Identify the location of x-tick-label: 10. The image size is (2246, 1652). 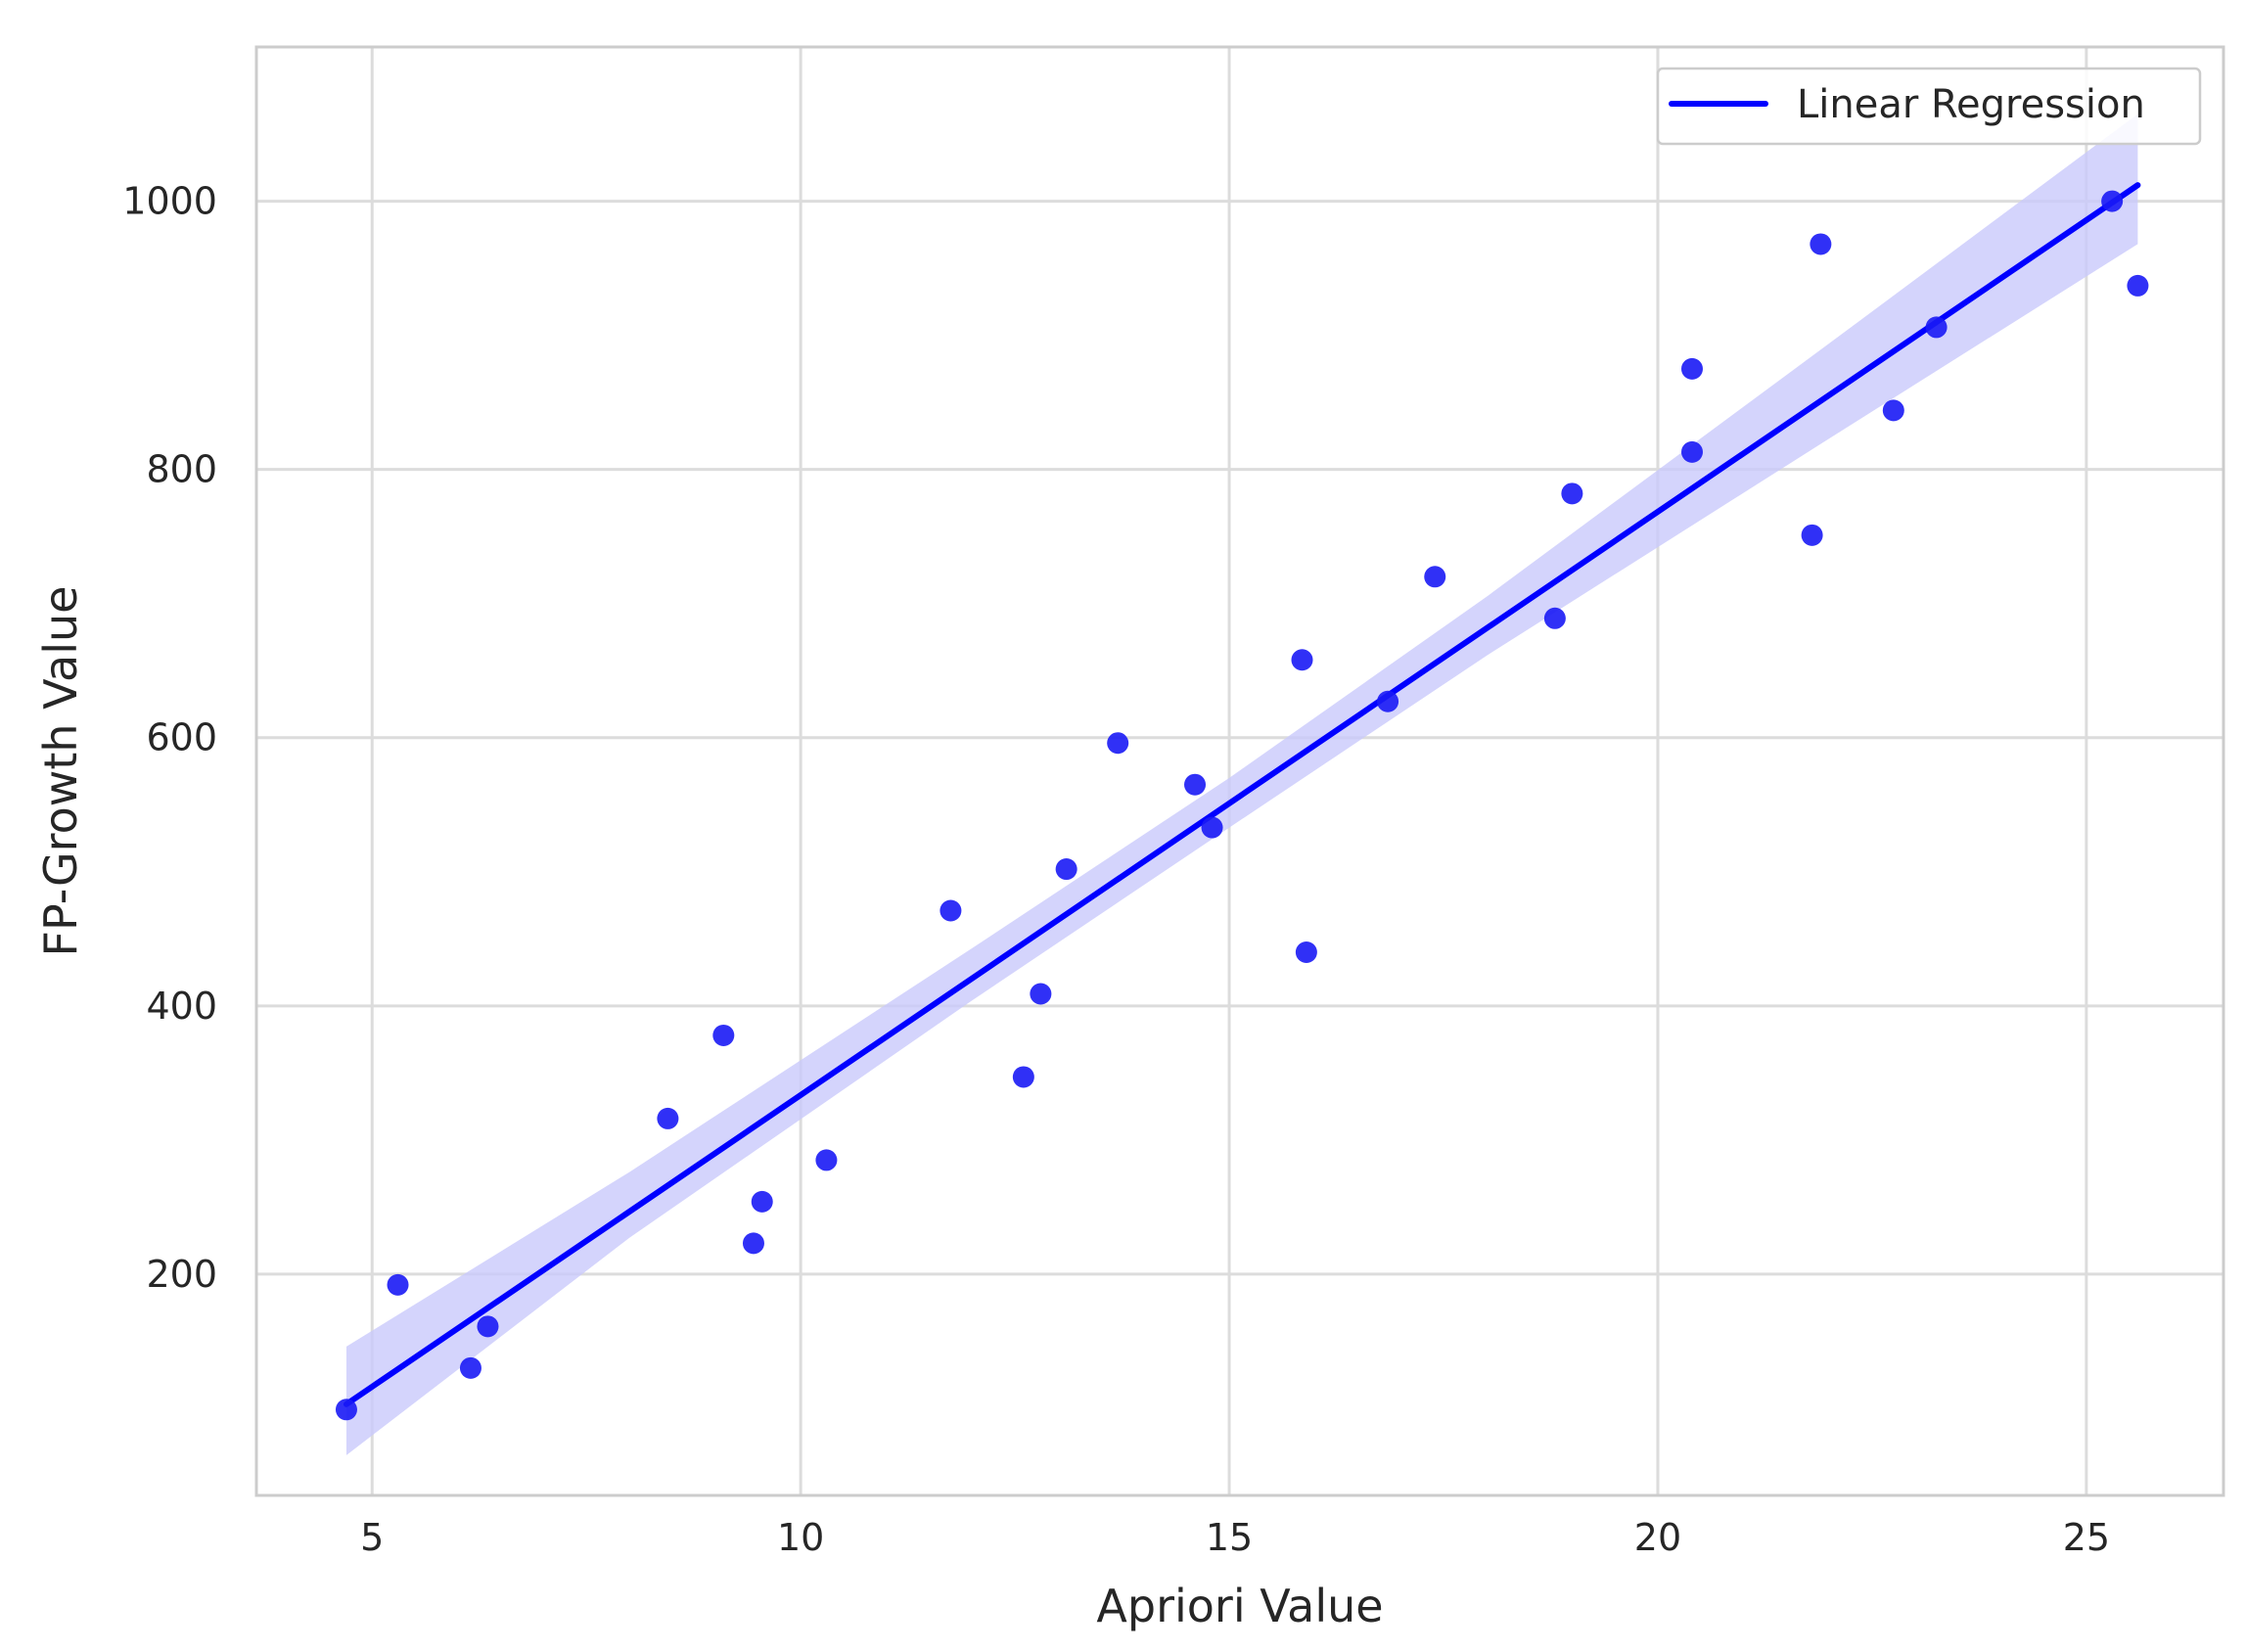
(800, 1537).